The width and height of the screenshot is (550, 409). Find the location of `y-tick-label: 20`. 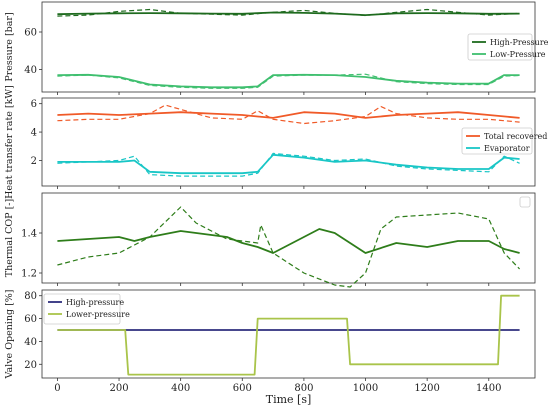

y-tick-label: 20 is located at coordinates (30, 365).